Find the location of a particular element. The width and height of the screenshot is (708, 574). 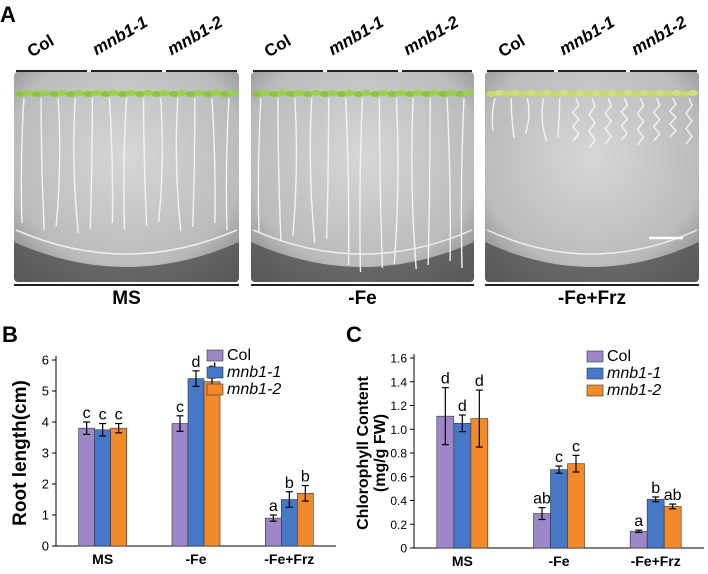

y-tick-label: 1 is located at coordinates (45, 515).